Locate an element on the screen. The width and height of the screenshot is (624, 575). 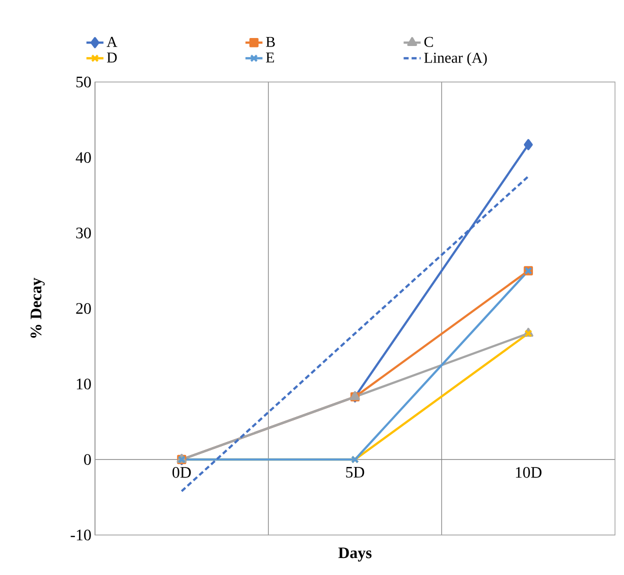
y-tick-label: 40 is located at coordinates (83, 157).